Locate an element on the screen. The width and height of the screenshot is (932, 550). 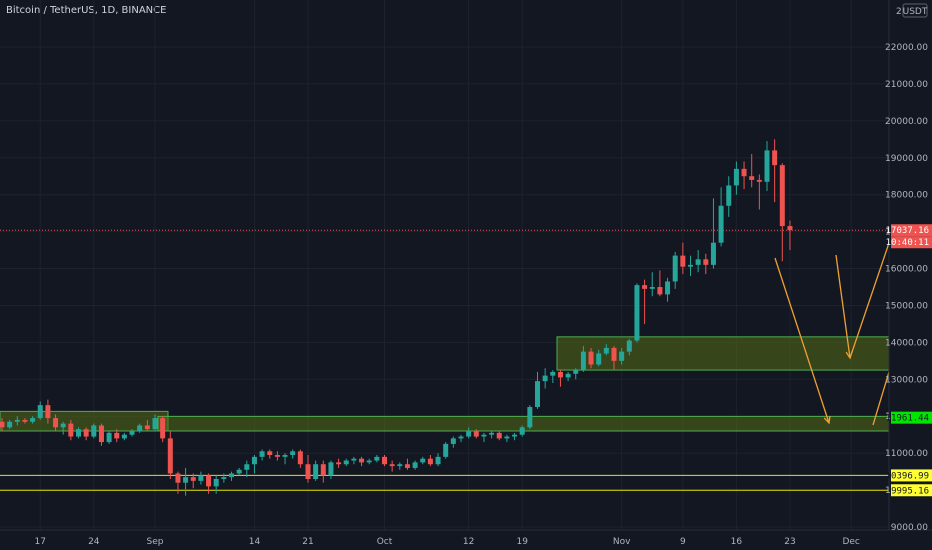
price-marker: 10396.99 is located at coordinates (909, 475).